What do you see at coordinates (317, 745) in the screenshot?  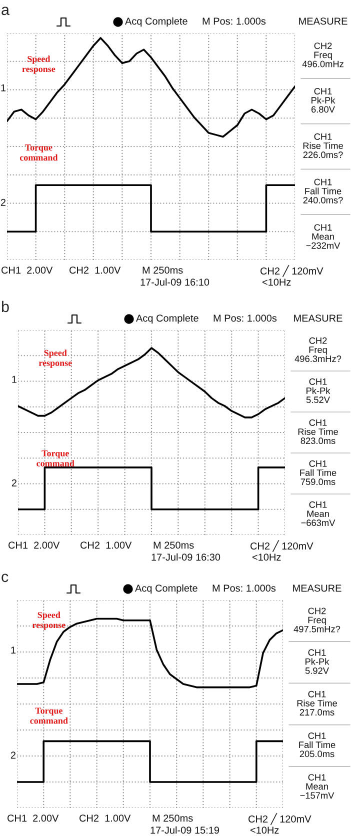 I see `text: CH1 Fall Time 205.0ms` at bounding box center [317, 745].